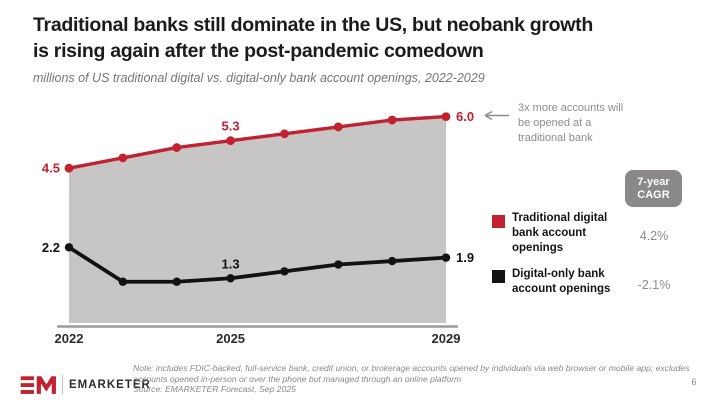 The width and height of the screenshot is (720, 405). I want to click on data-point-label: 2.2, so click(51, 247).